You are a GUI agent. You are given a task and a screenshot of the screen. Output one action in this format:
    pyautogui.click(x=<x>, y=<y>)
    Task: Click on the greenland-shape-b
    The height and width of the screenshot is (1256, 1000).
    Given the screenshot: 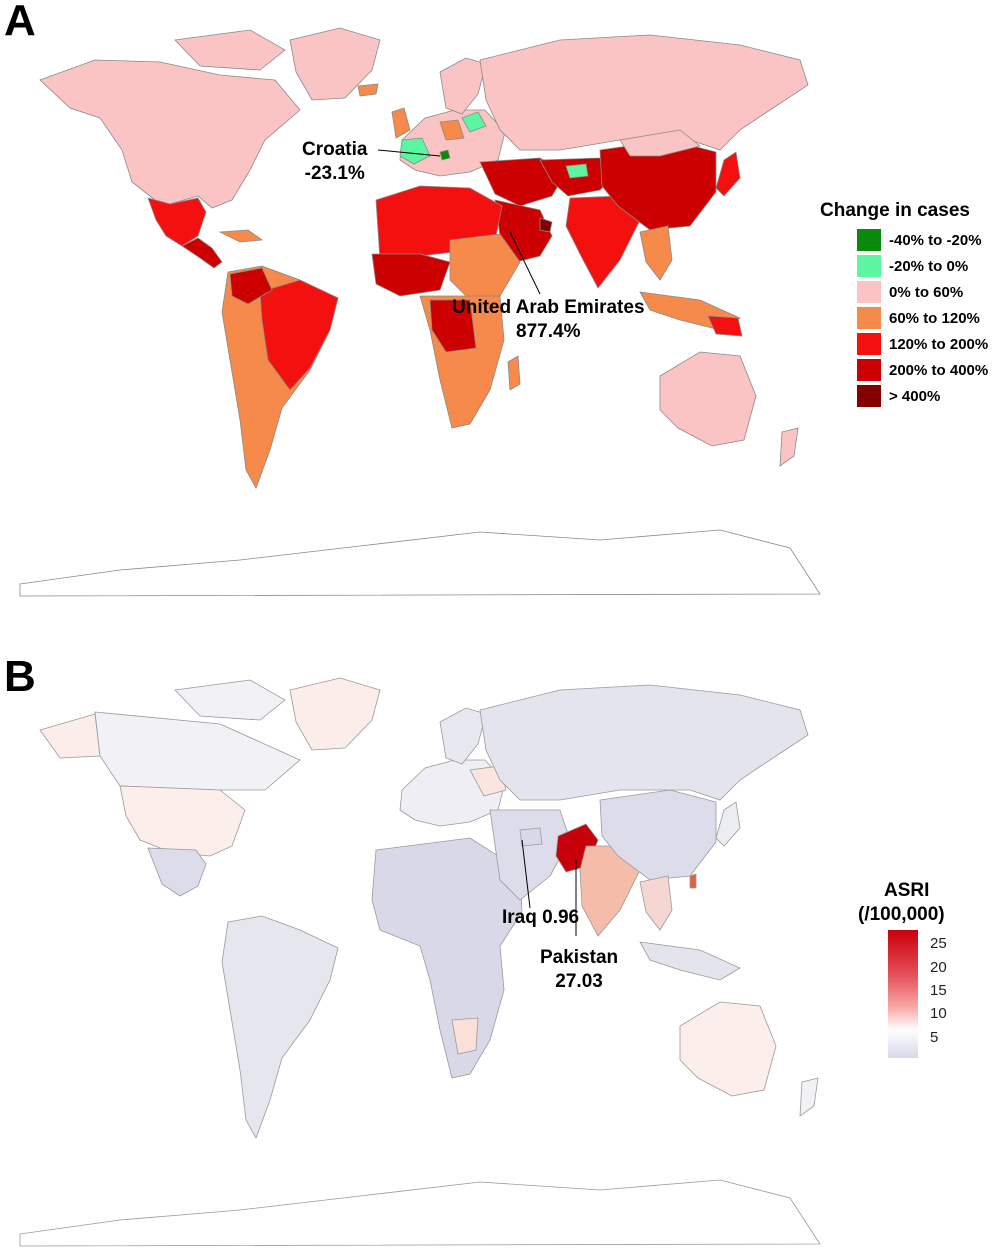 What is the action you would take?
    pyautogui.click(x=335, y=714)
    